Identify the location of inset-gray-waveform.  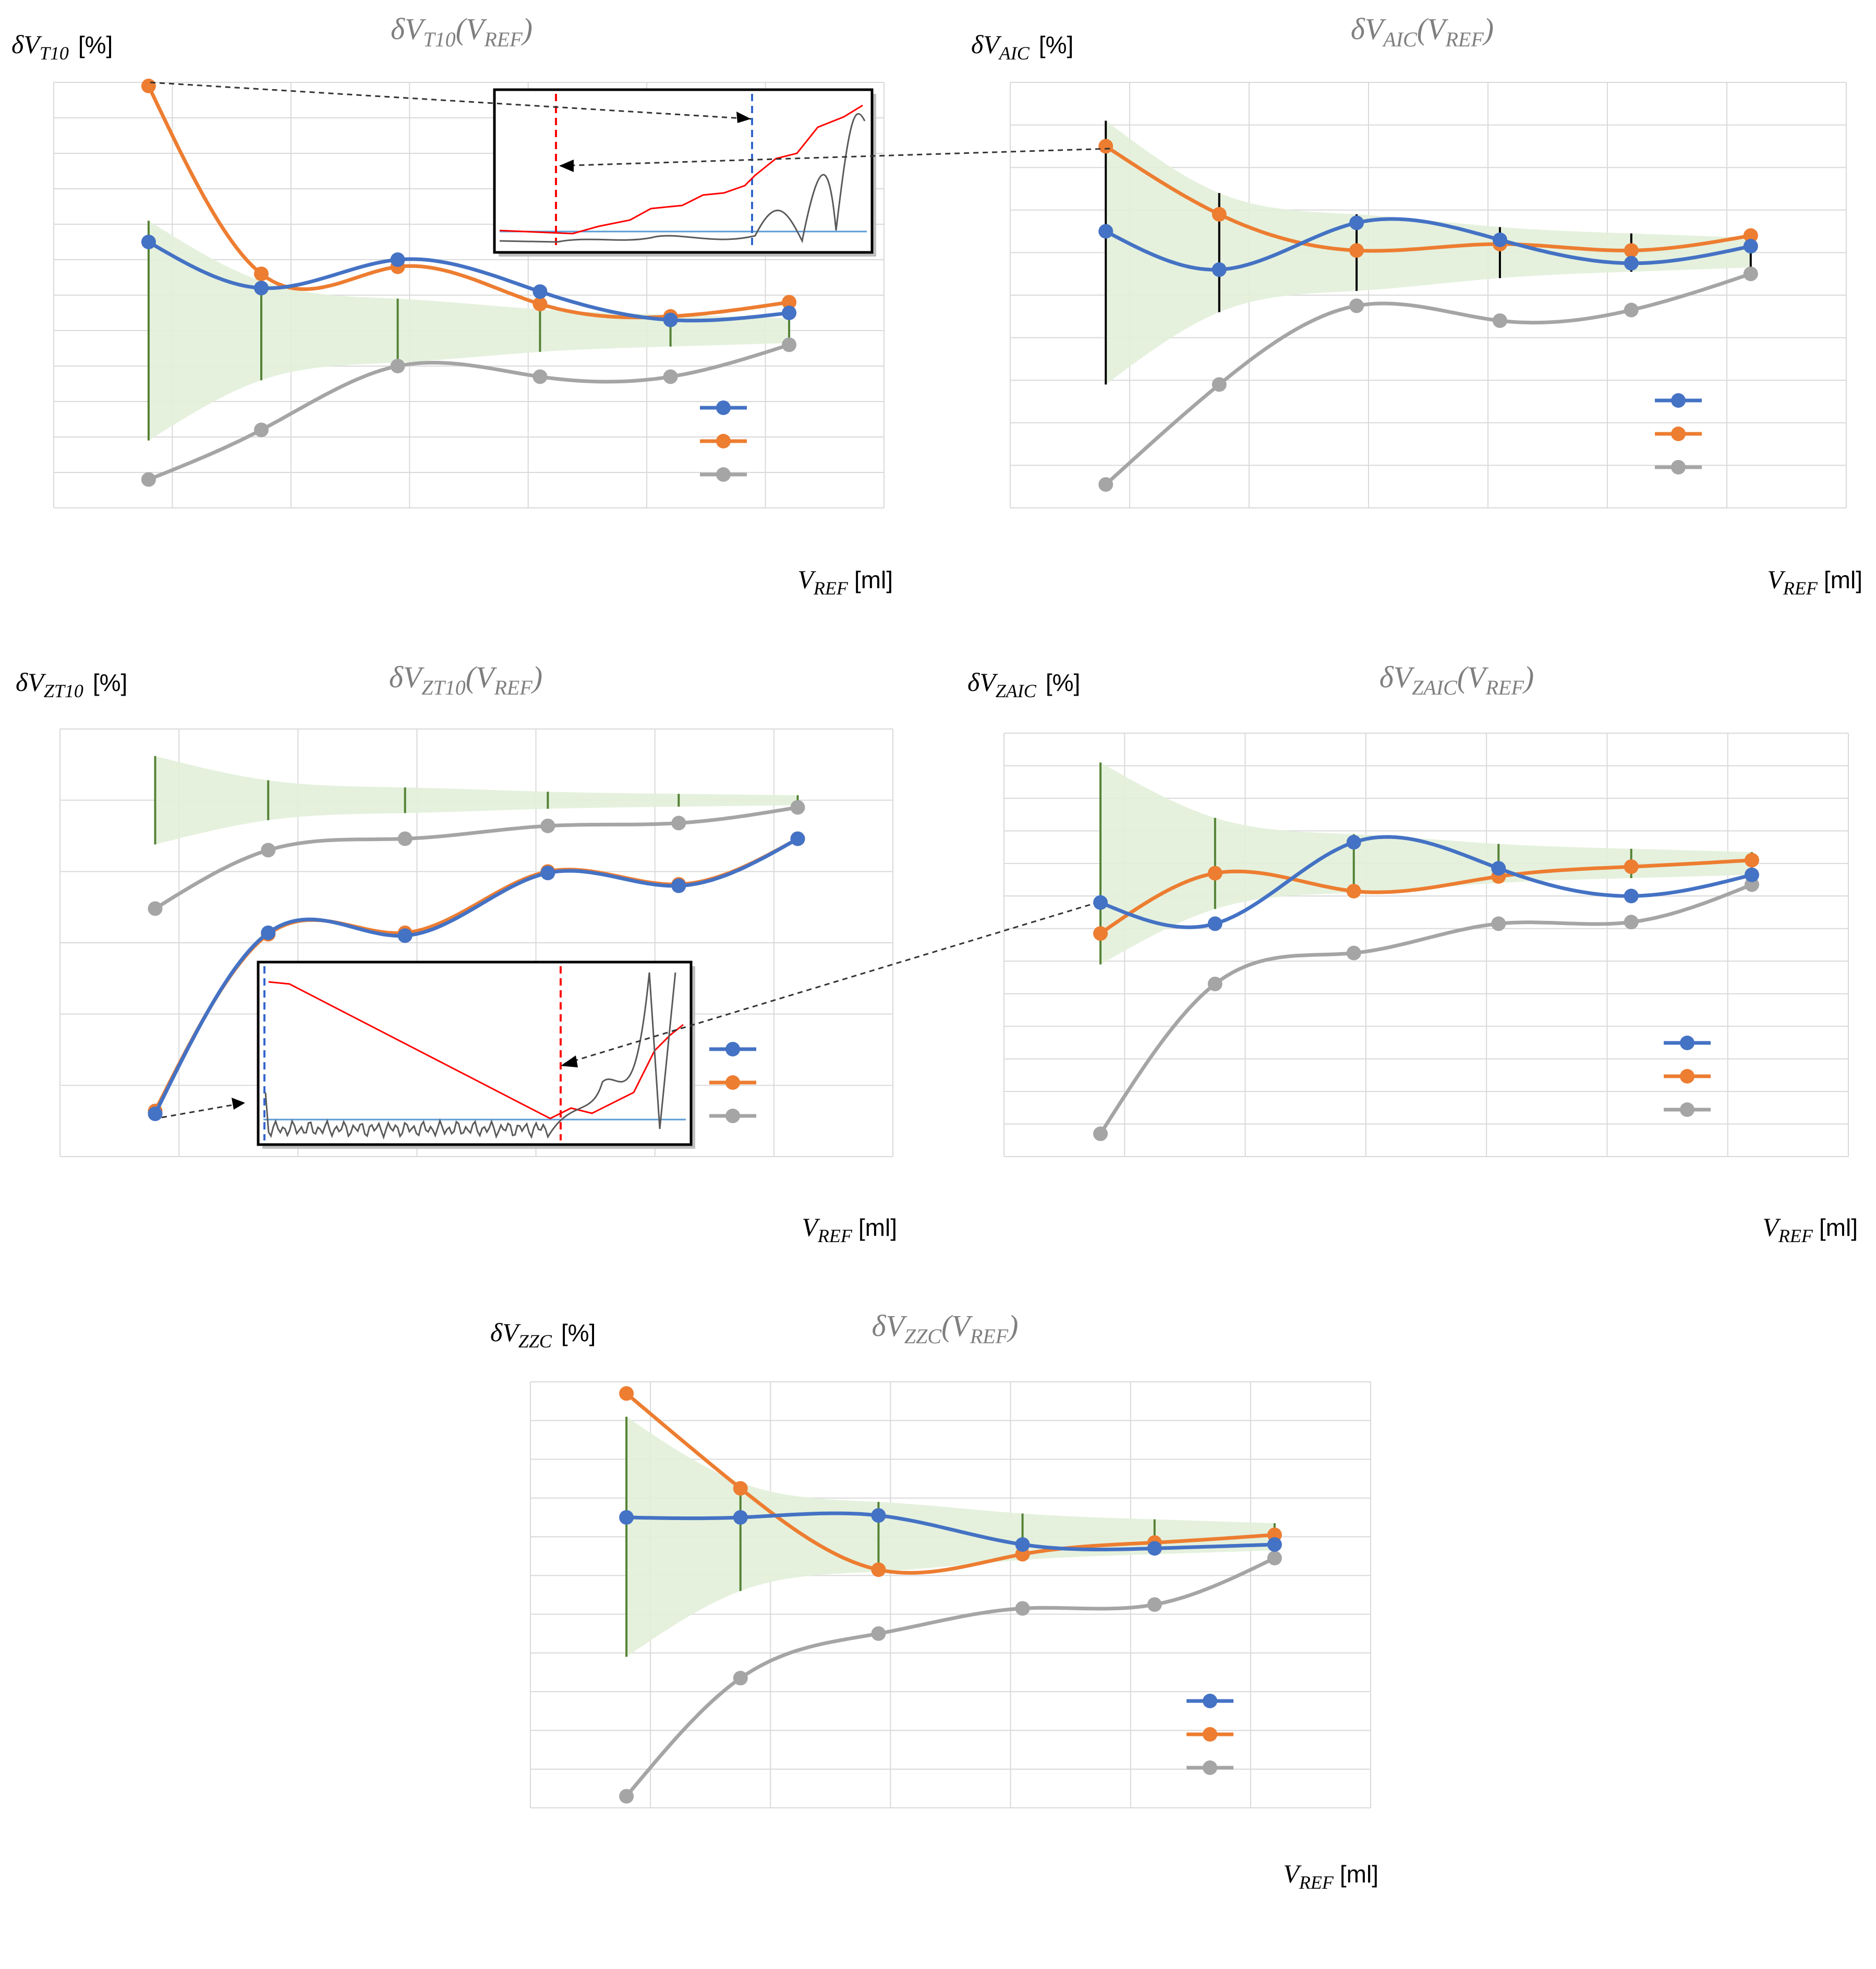
(470, 1056).